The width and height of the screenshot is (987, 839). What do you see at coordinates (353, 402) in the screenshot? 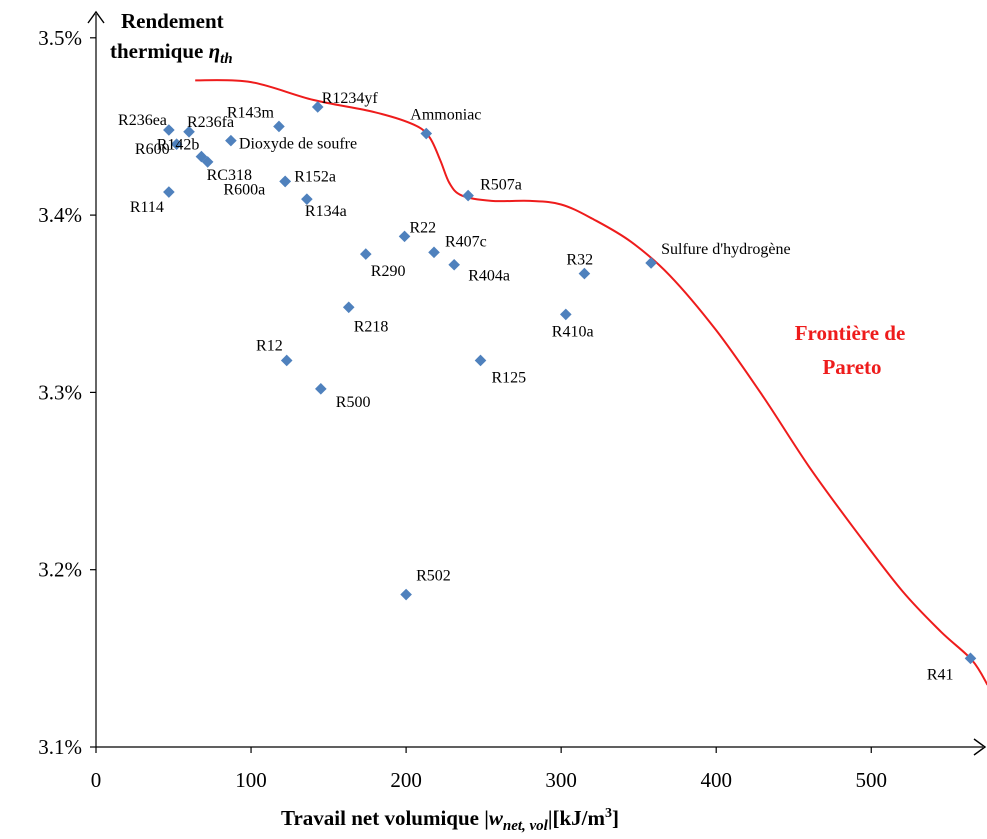
I see `point-label: R500` at bounding box center [353, 402].